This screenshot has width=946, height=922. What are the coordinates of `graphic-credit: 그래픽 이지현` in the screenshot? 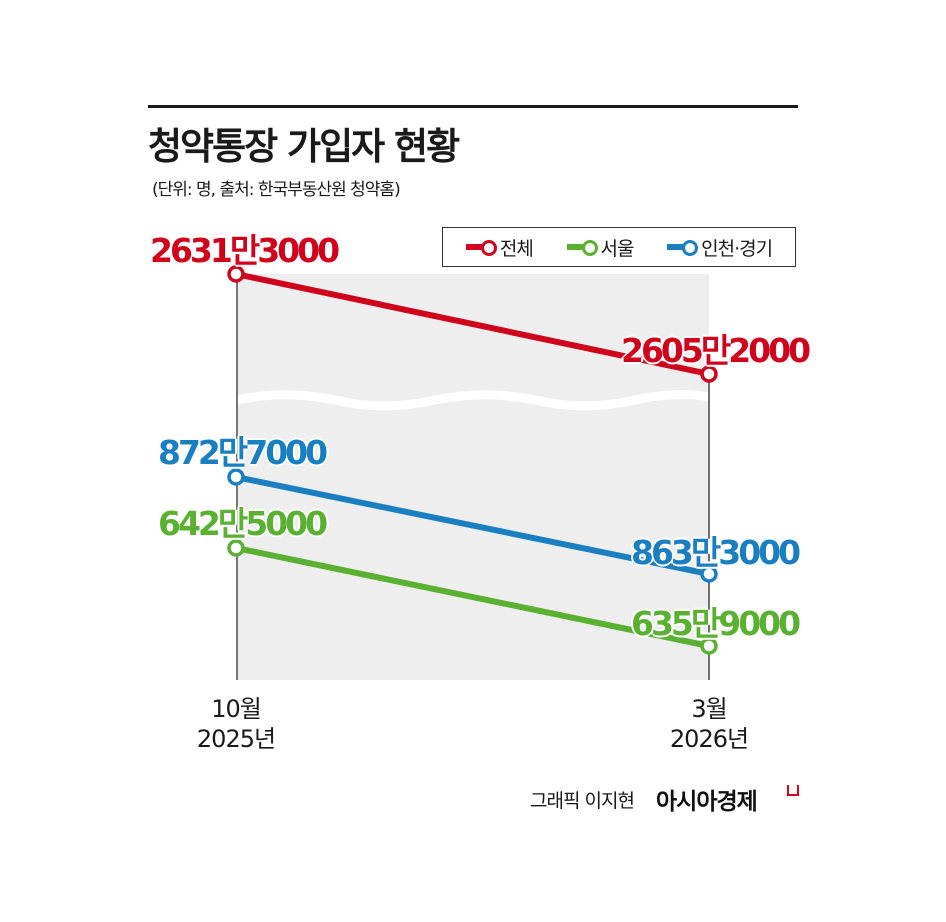 It's located at (582, 801).